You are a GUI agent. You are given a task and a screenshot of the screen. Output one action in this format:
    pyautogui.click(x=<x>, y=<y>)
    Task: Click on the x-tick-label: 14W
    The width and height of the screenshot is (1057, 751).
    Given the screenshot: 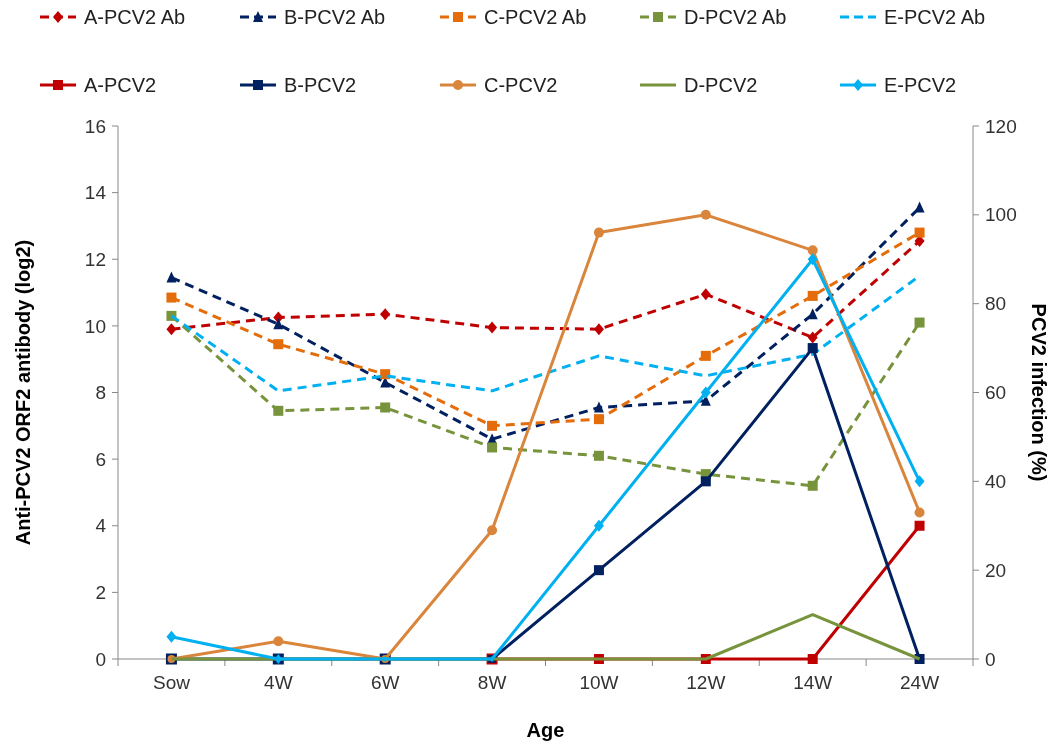 What is the action you would take?
    pyautogui.click(x=813, y=682)
    